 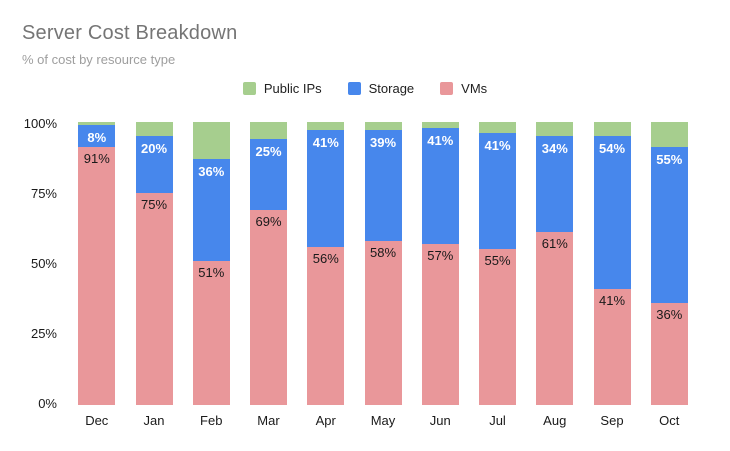 What do you see at coordinates (383, 185) in the screenshot?
I see `segment-storage: 39%` at bounding box center [383, 185].